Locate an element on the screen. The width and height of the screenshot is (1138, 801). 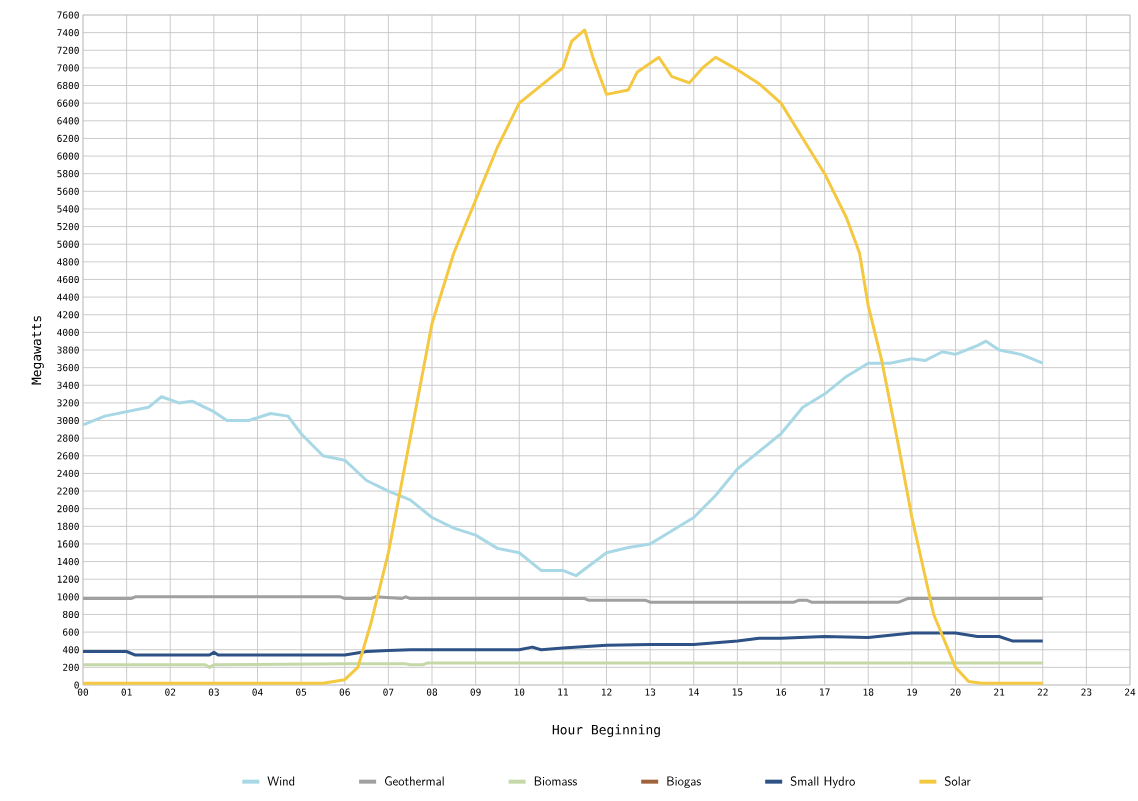
x-tick-label: 09 is located at coordinates (475, 692).